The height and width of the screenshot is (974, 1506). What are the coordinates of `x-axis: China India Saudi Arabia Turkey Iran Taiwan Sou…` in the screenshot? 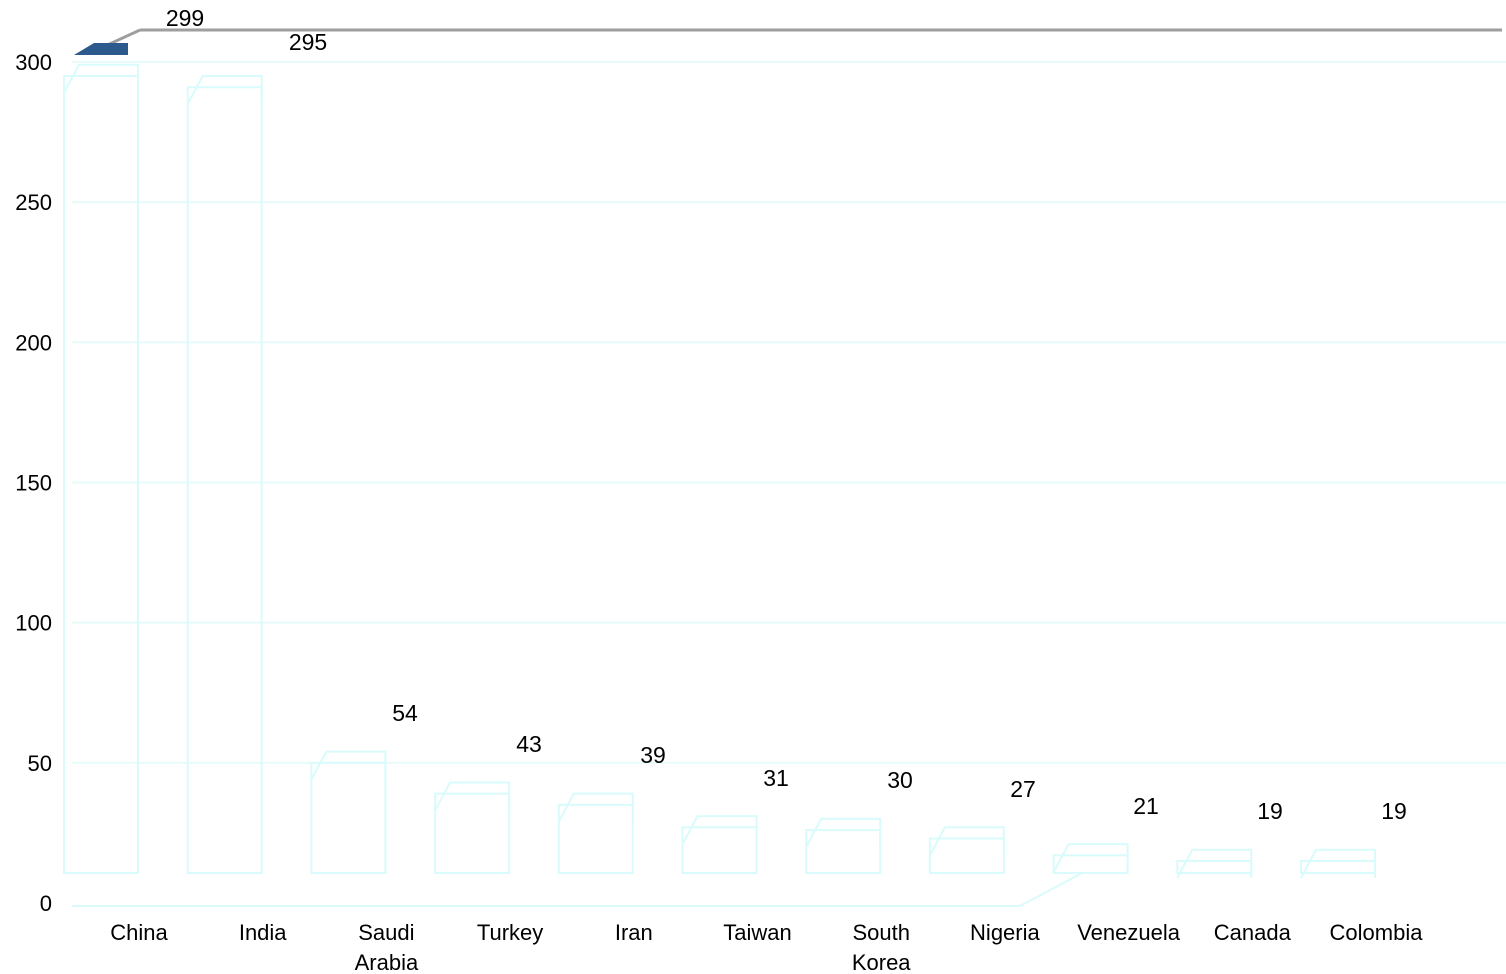 It's located at (766, 947).